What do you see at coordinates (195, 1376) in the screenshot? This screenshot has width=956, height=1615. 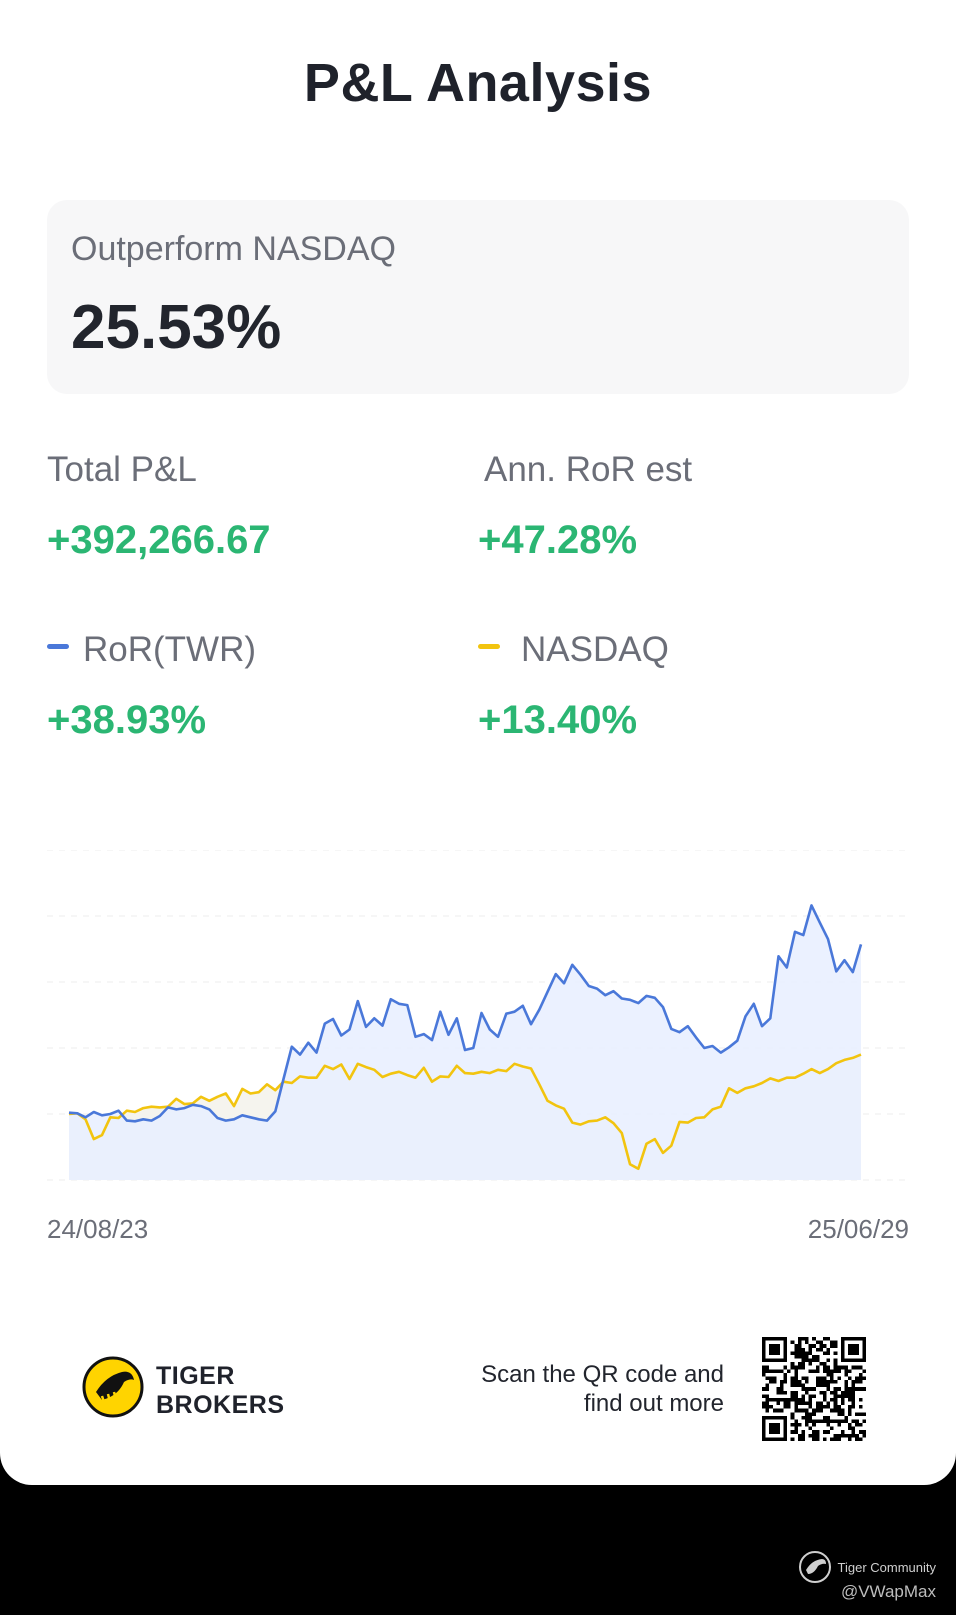 I see `brand-line-1: TIGER` at bounding box center [195, 1376].